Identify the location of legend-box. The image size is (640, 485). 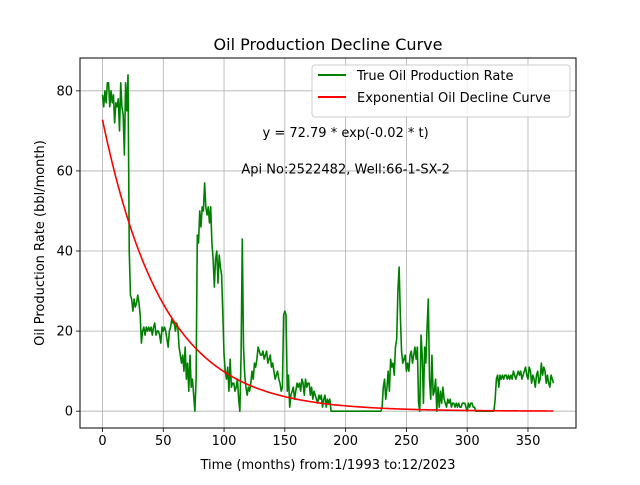
(441, 91).